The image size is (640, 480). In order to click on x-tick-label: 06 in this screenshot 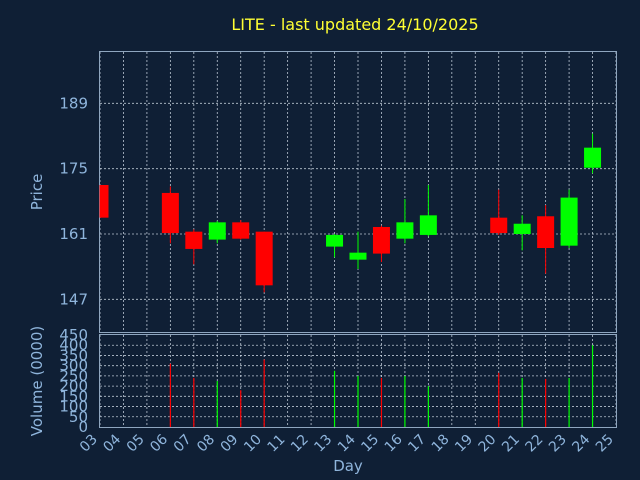, I will do `click(159, 443)`.